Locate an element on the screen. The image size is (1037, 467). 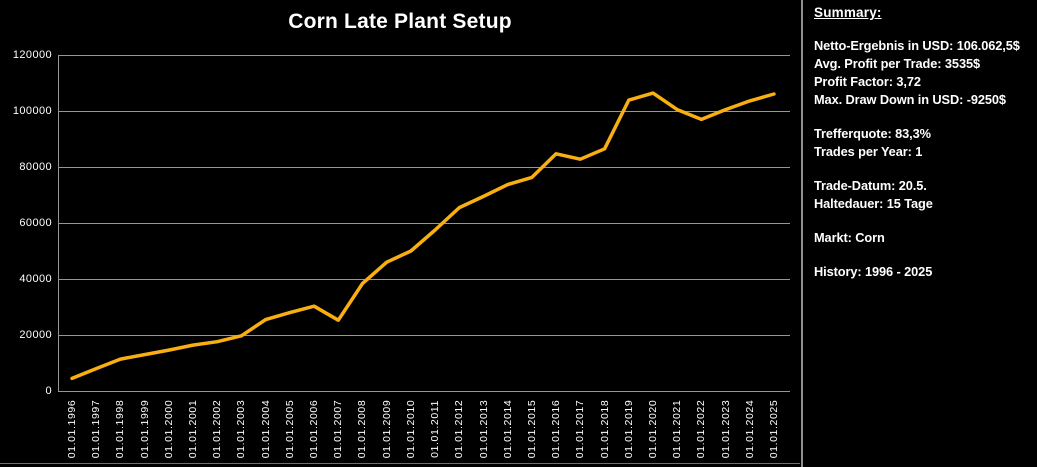
chart-title: Corn Late Plant Setup is located at coordinates (400, 21).